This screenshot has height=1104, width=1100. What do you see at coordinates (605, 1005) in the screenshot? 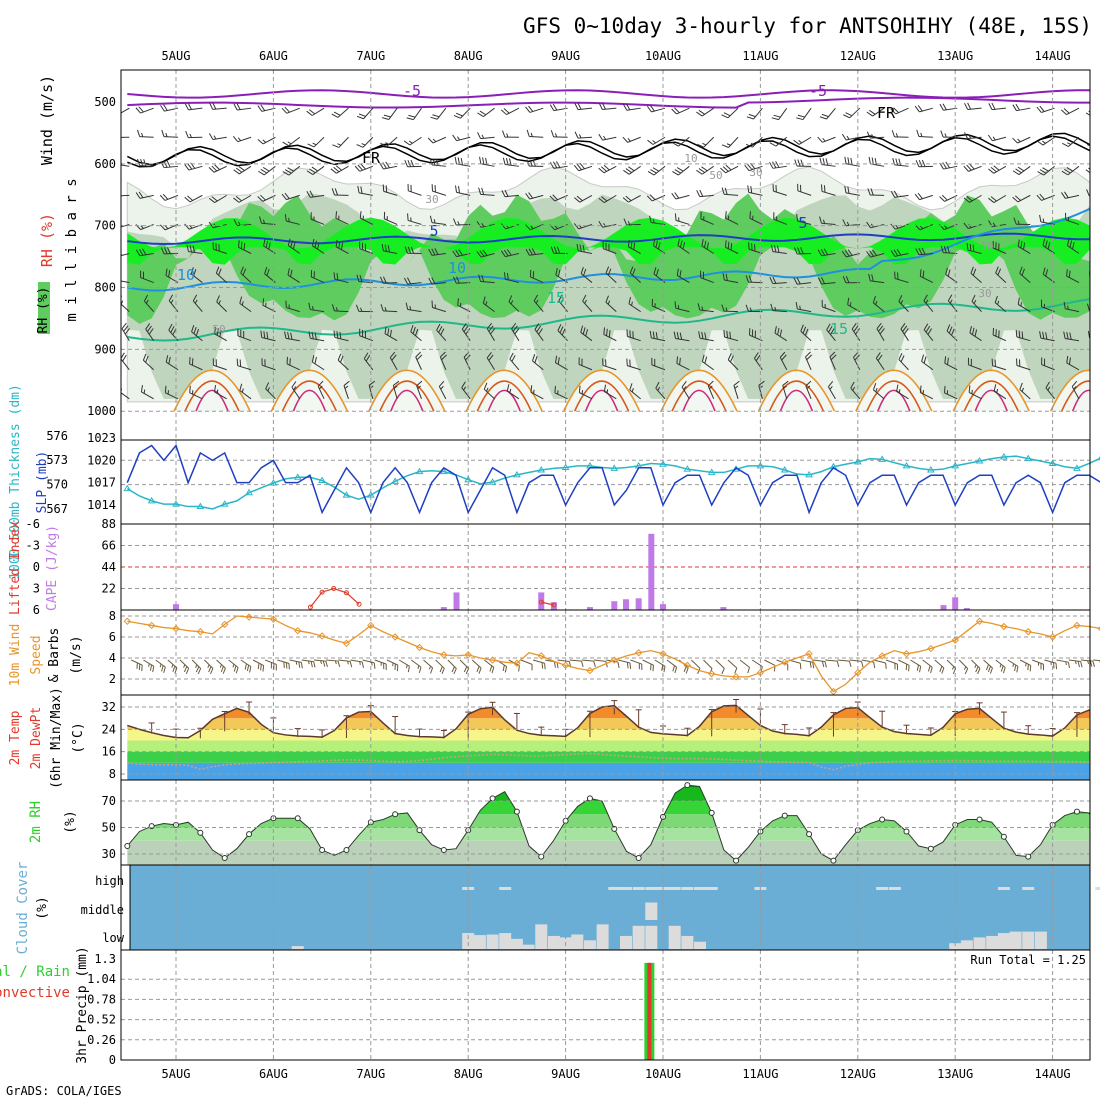
I see `precip-frame` at bounding box center [605, 1005].